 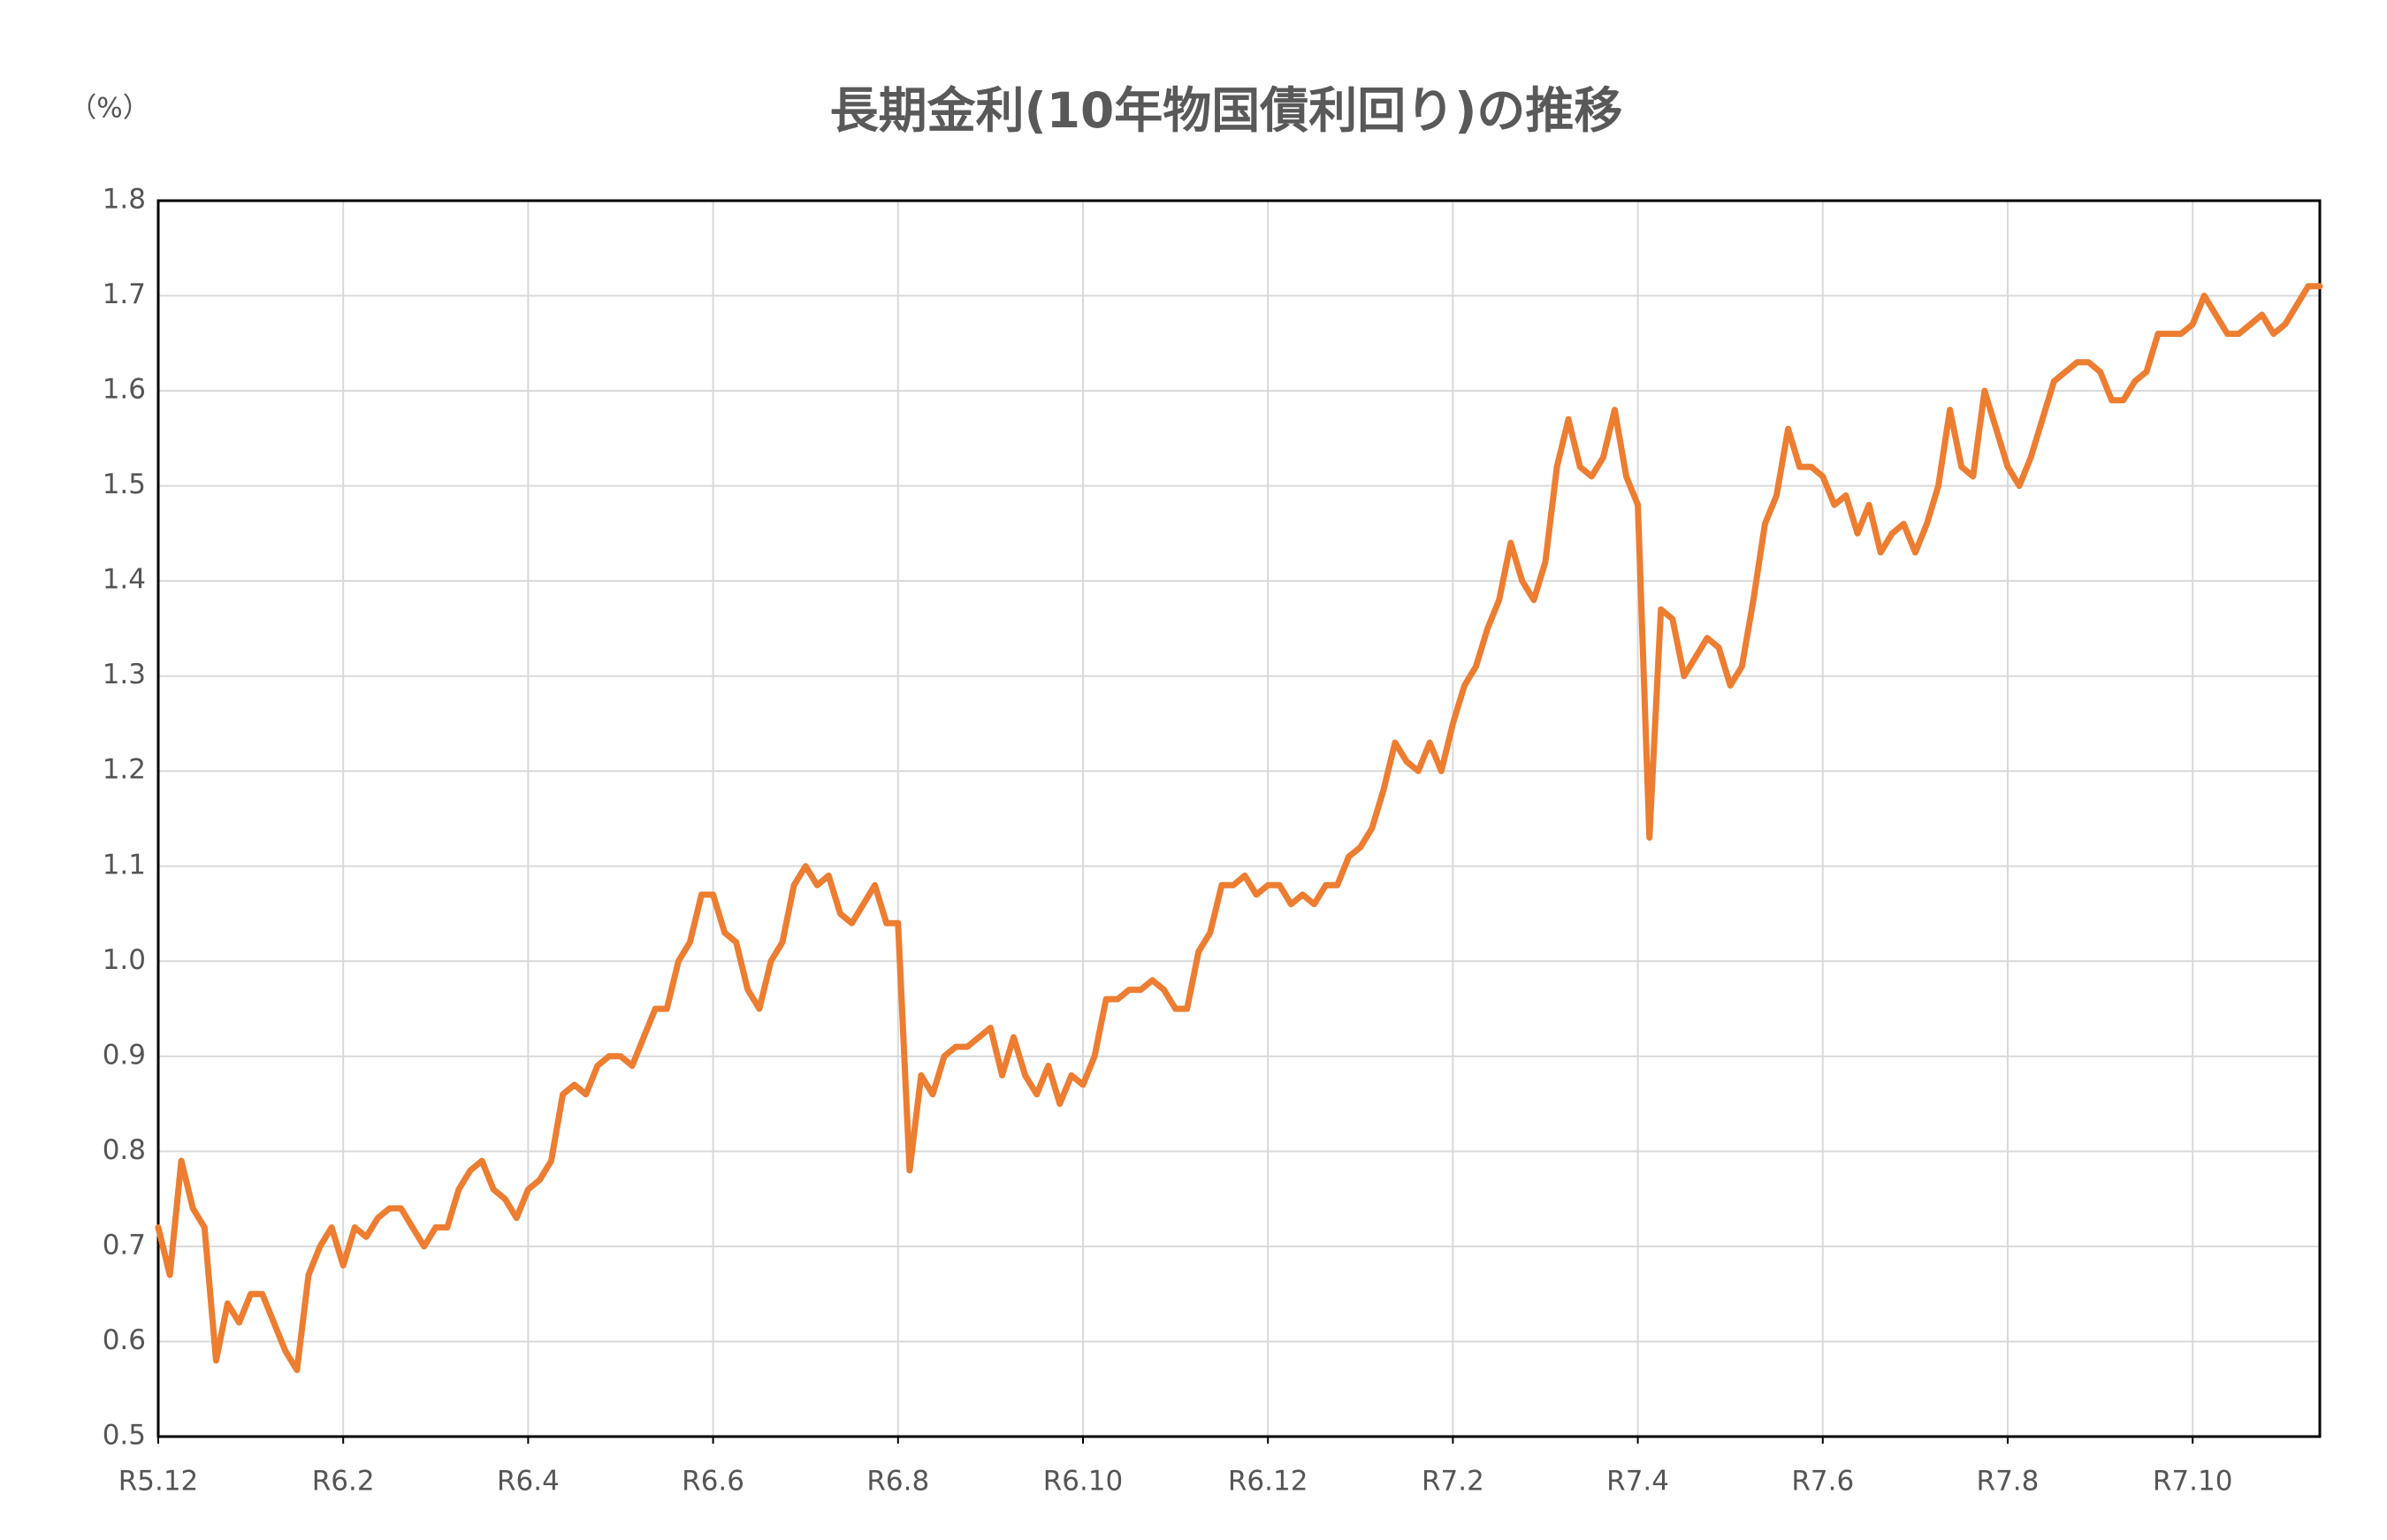 What do you see at coordinates (124, 1436) in the screenshot?
I see `y-tick-label: 0.5` at bounding box center [124, 1436].